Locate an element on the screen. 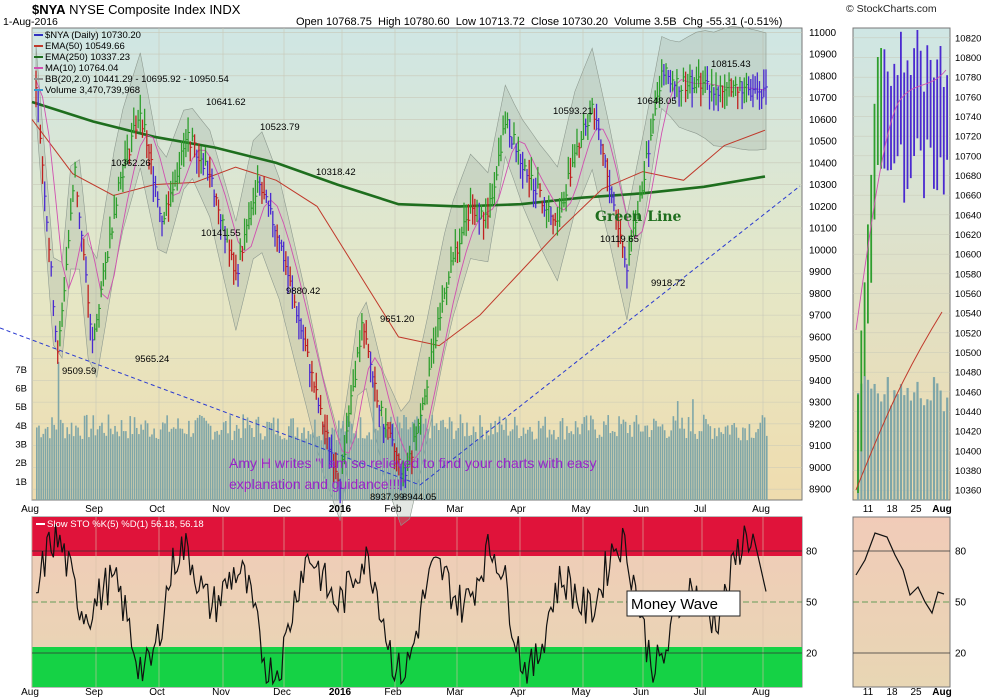  inset-tick-label: 10440 is located at coordinates (968, 412).